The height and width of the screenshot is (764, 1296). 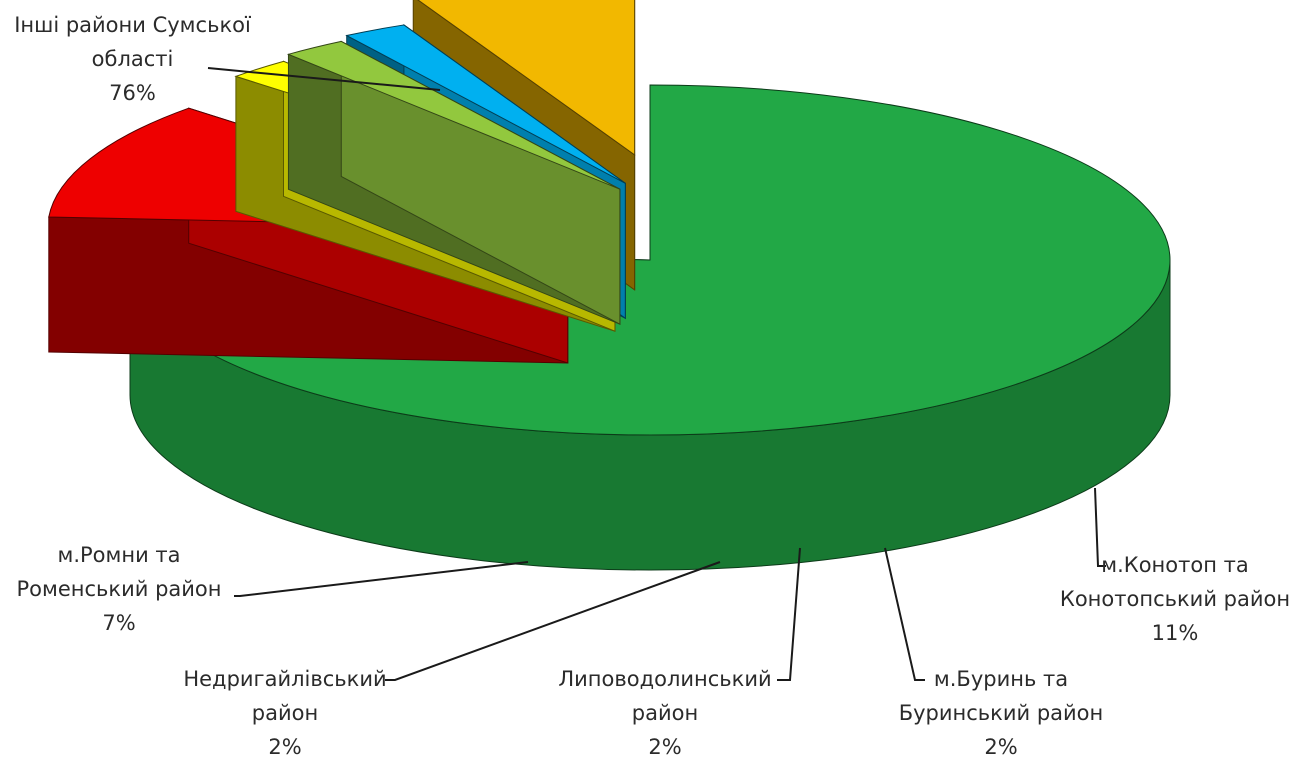 What do you see at coordinates (665, 747) in the screenshot?
I see `value-lypova-dolyna: 2%` at bounding box center [665, 747].